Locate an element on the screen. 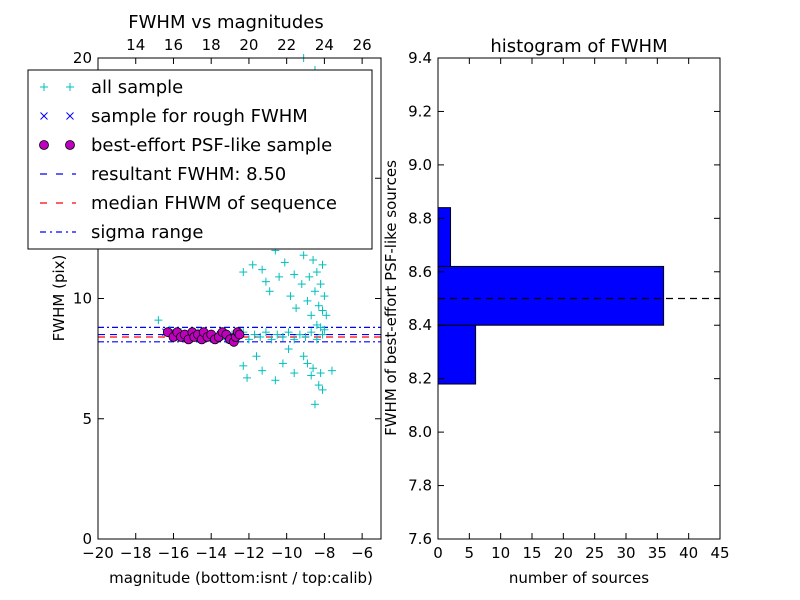 Image resolution: width=800 pixels, height=600 pixels. scatter-y-axis-label: FWHM (pix) is located at coordinates (59, 298).